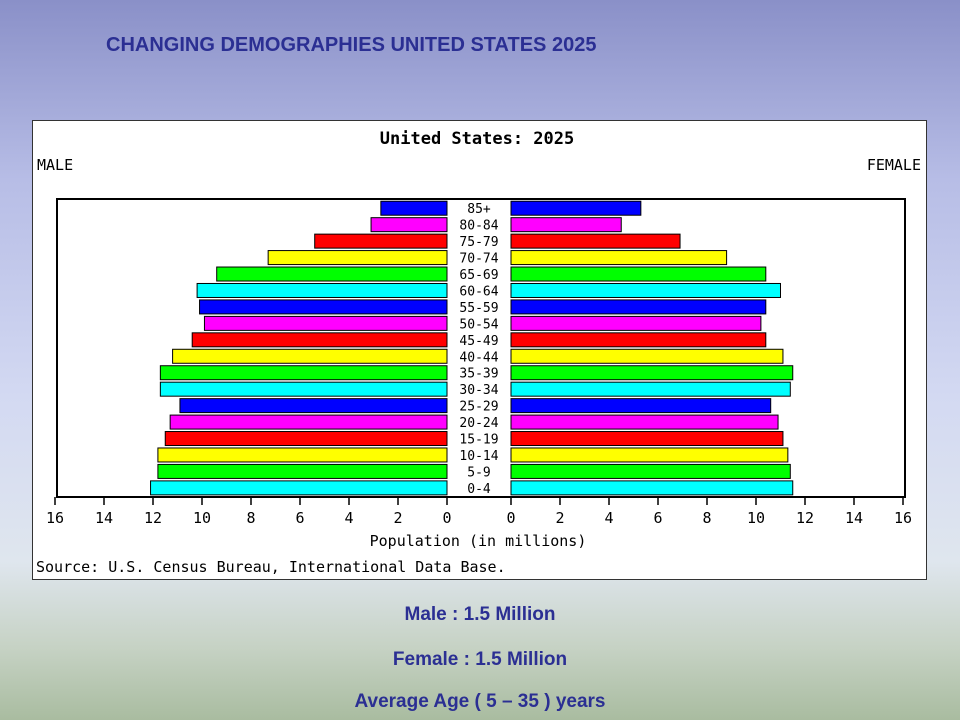 This screenshot has width=960, height=720. Describe the element at coordinates (414, 208) in the screenshot. I see `male-bar-85+` at that location.